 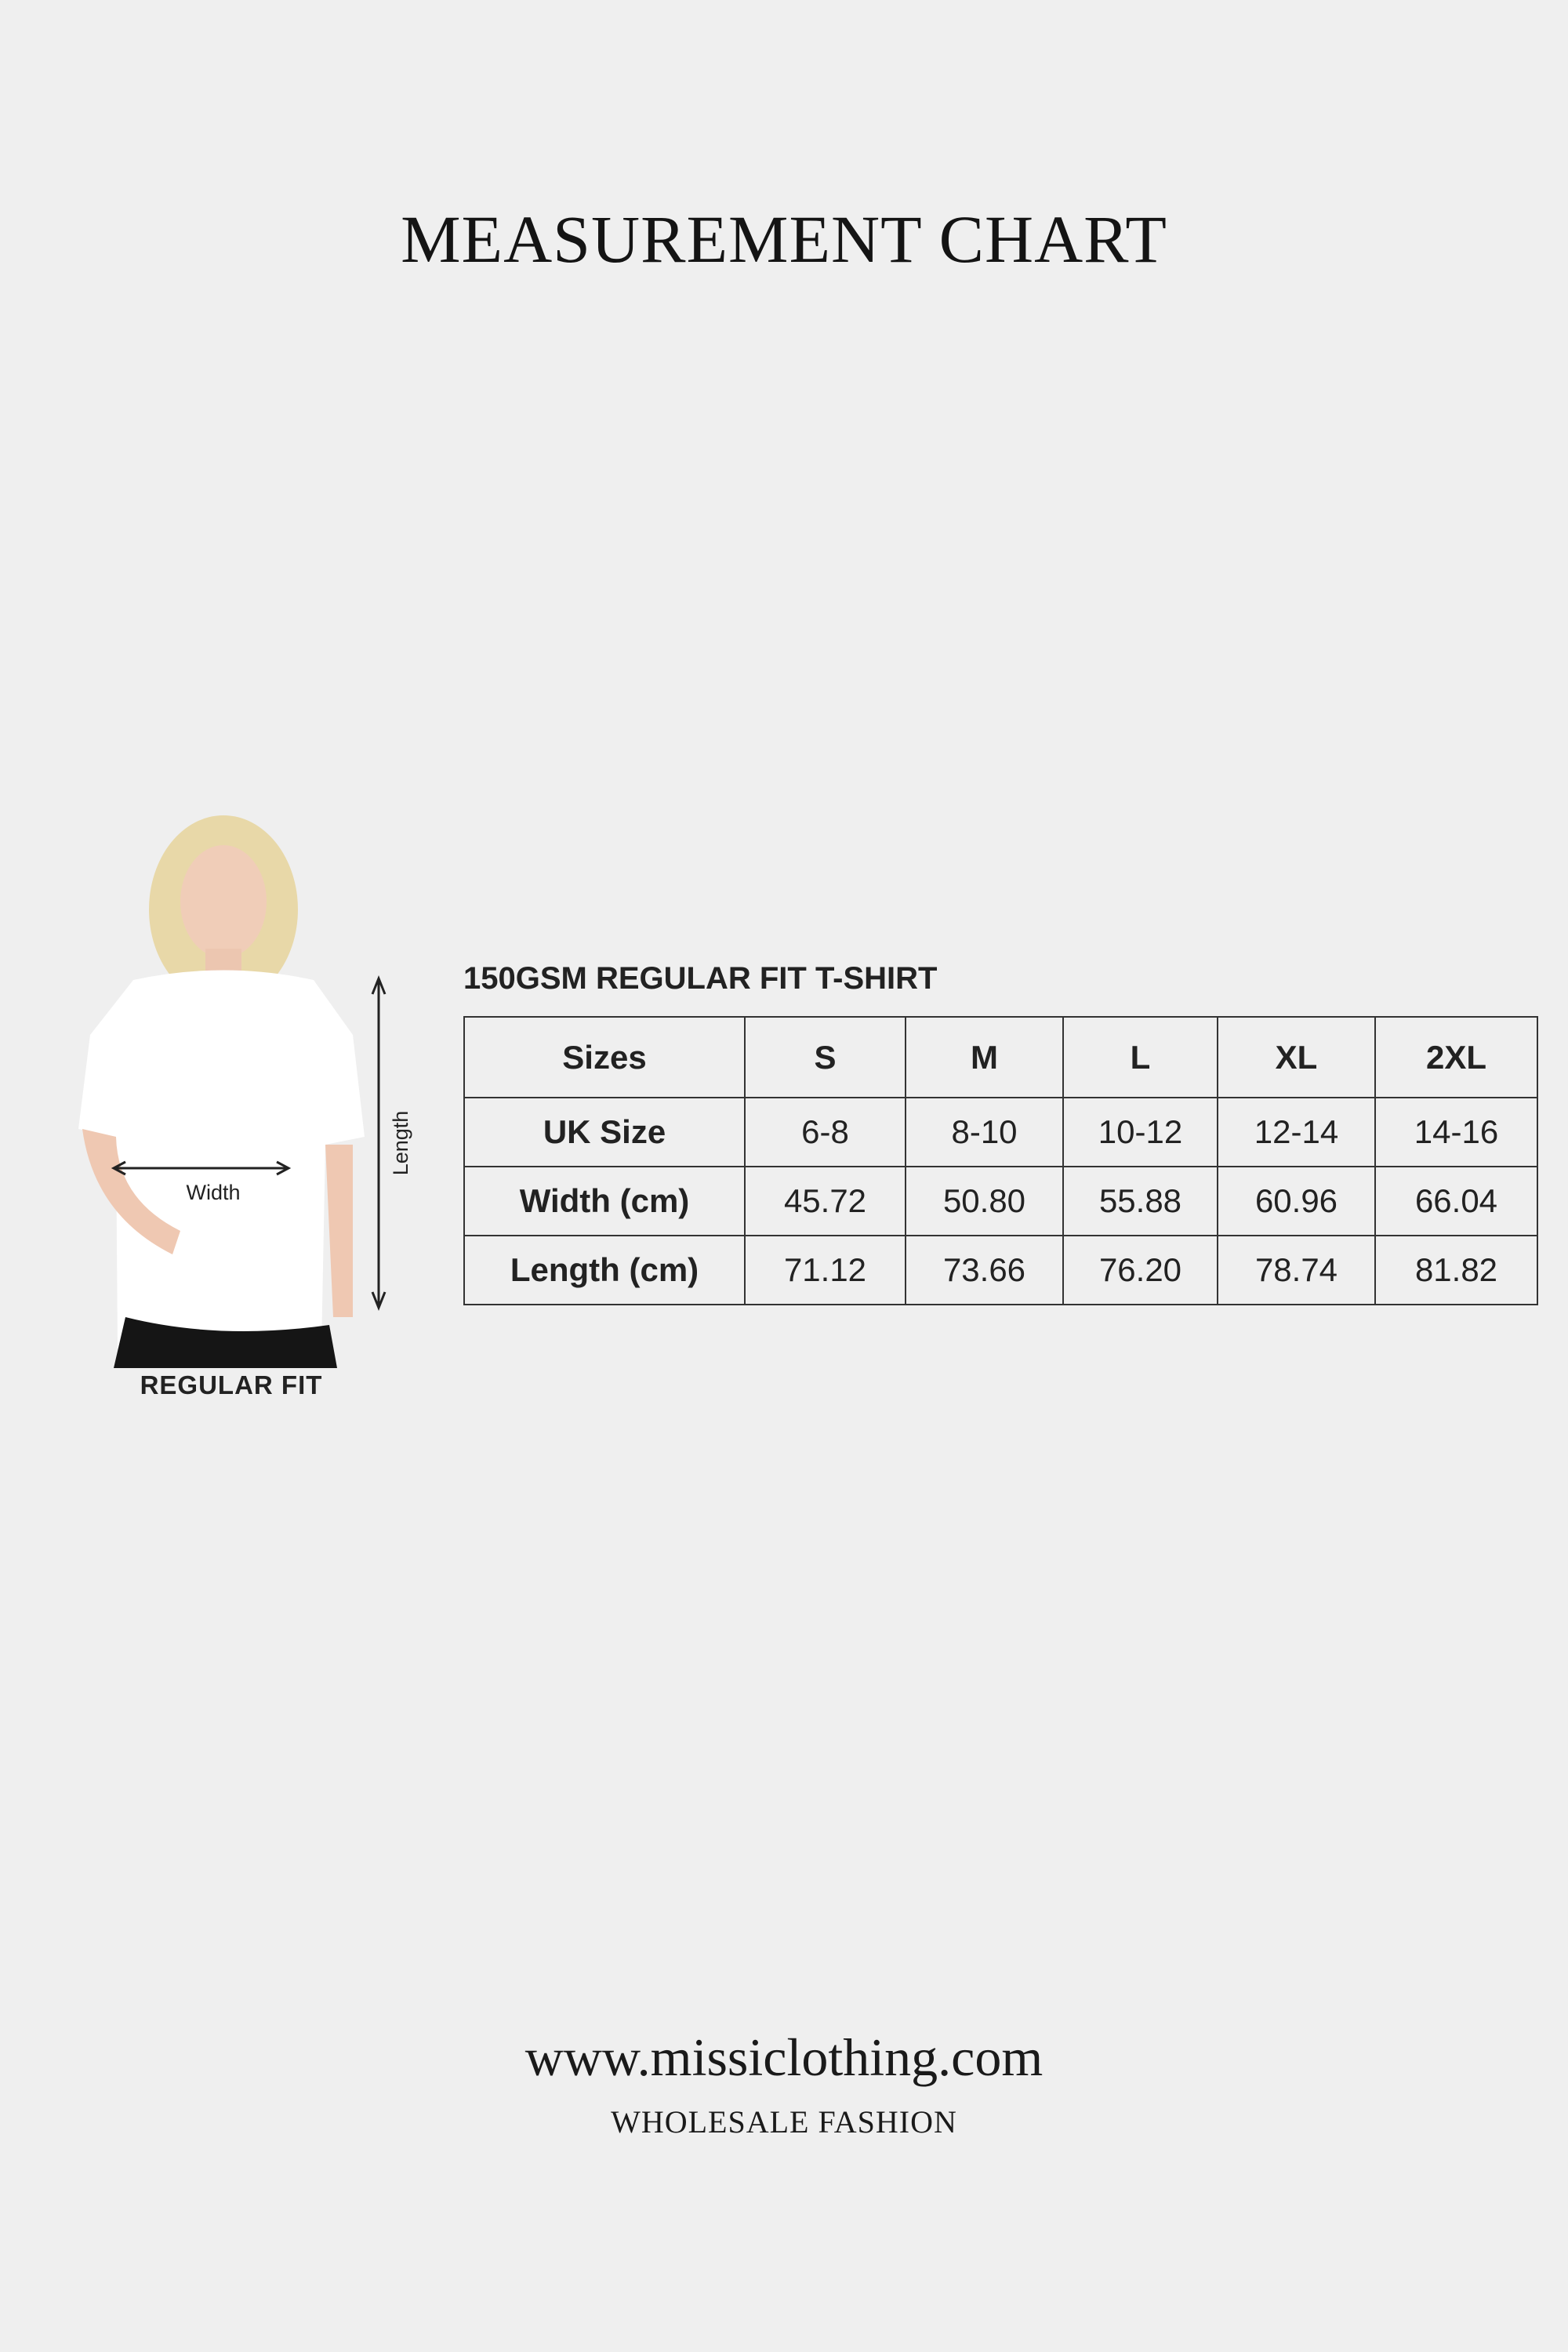 I want to click on table-cell: 50.80, so click(x=984, y=1201).